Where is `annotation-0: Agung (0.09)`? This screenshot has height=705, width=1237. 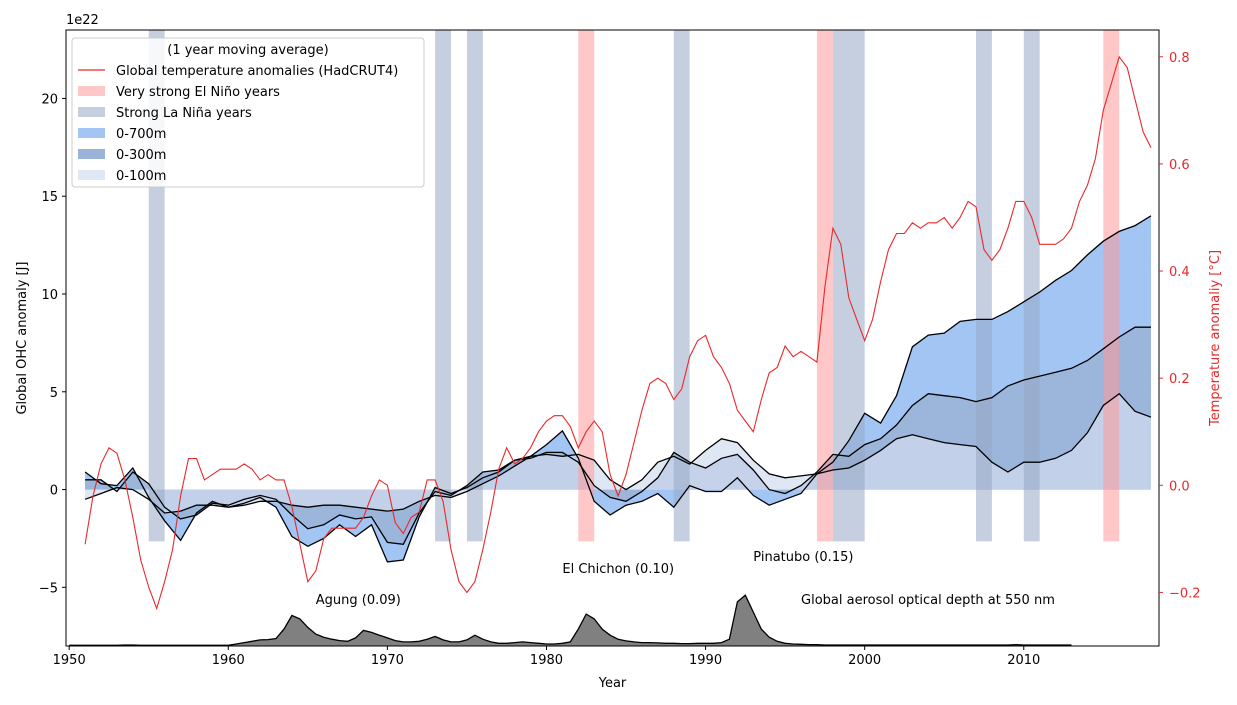 annotation-0: Agung (0.09) is located at coordinates (358, 600).